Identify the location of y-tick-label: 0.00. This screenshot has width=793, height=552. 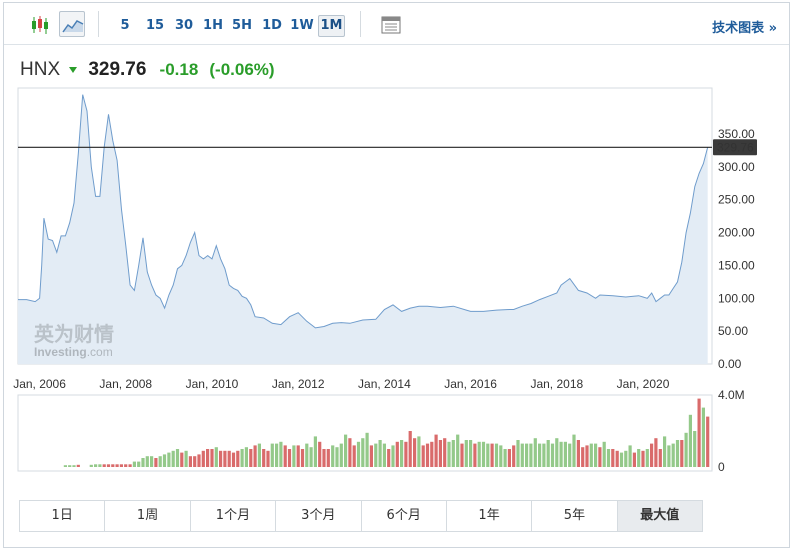
(730, 364).